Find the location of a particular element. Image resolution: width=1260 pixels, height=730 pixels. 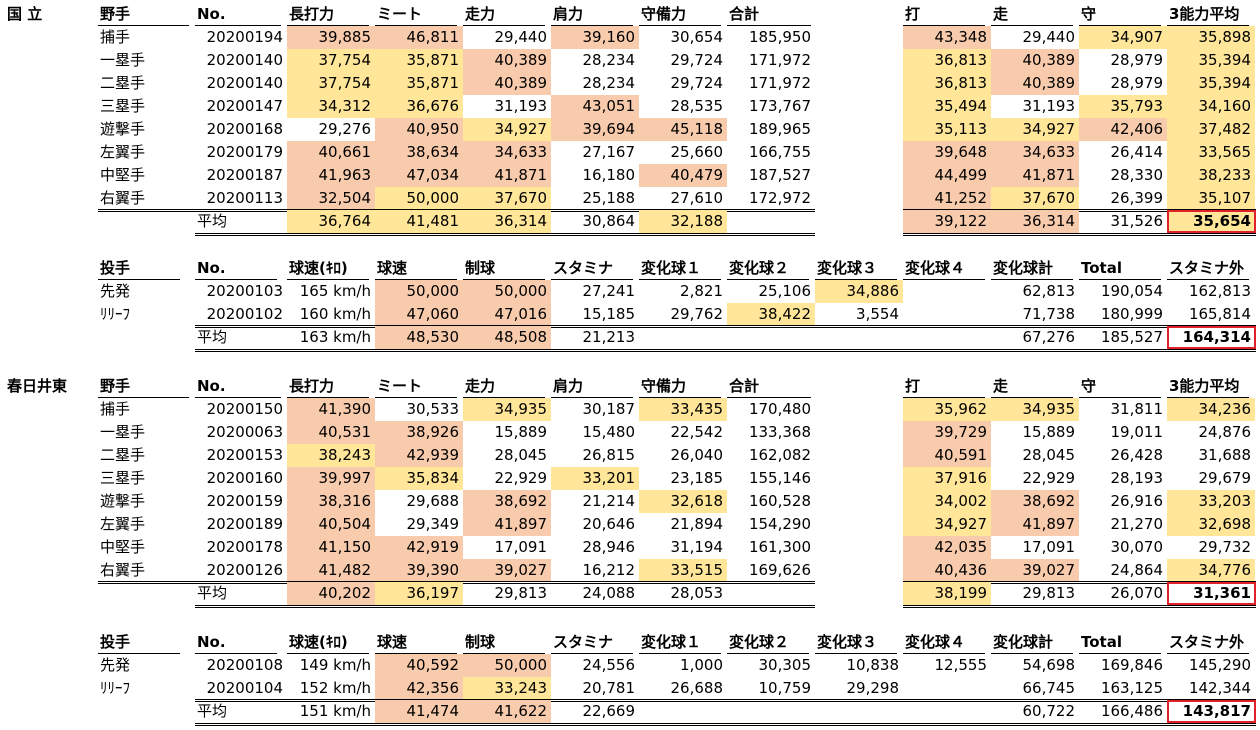

batter-stat-cell: 17,091 is located at coordinates (521, 547).